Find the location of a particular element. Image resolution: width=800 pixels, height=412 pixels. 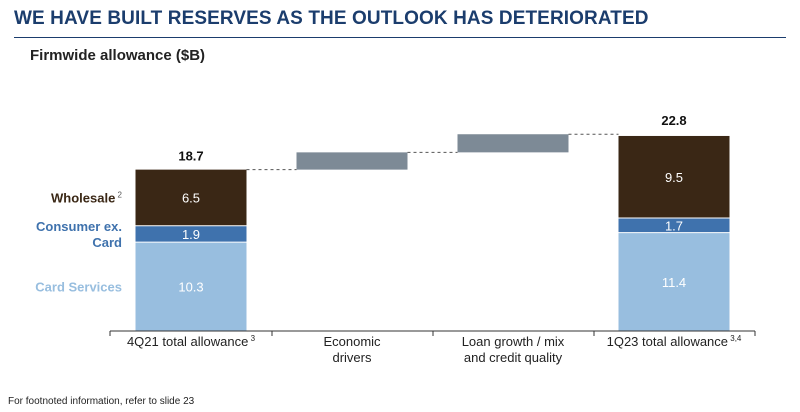

x-tick-label-1-0: Economic is located at coordinates (352, 341).